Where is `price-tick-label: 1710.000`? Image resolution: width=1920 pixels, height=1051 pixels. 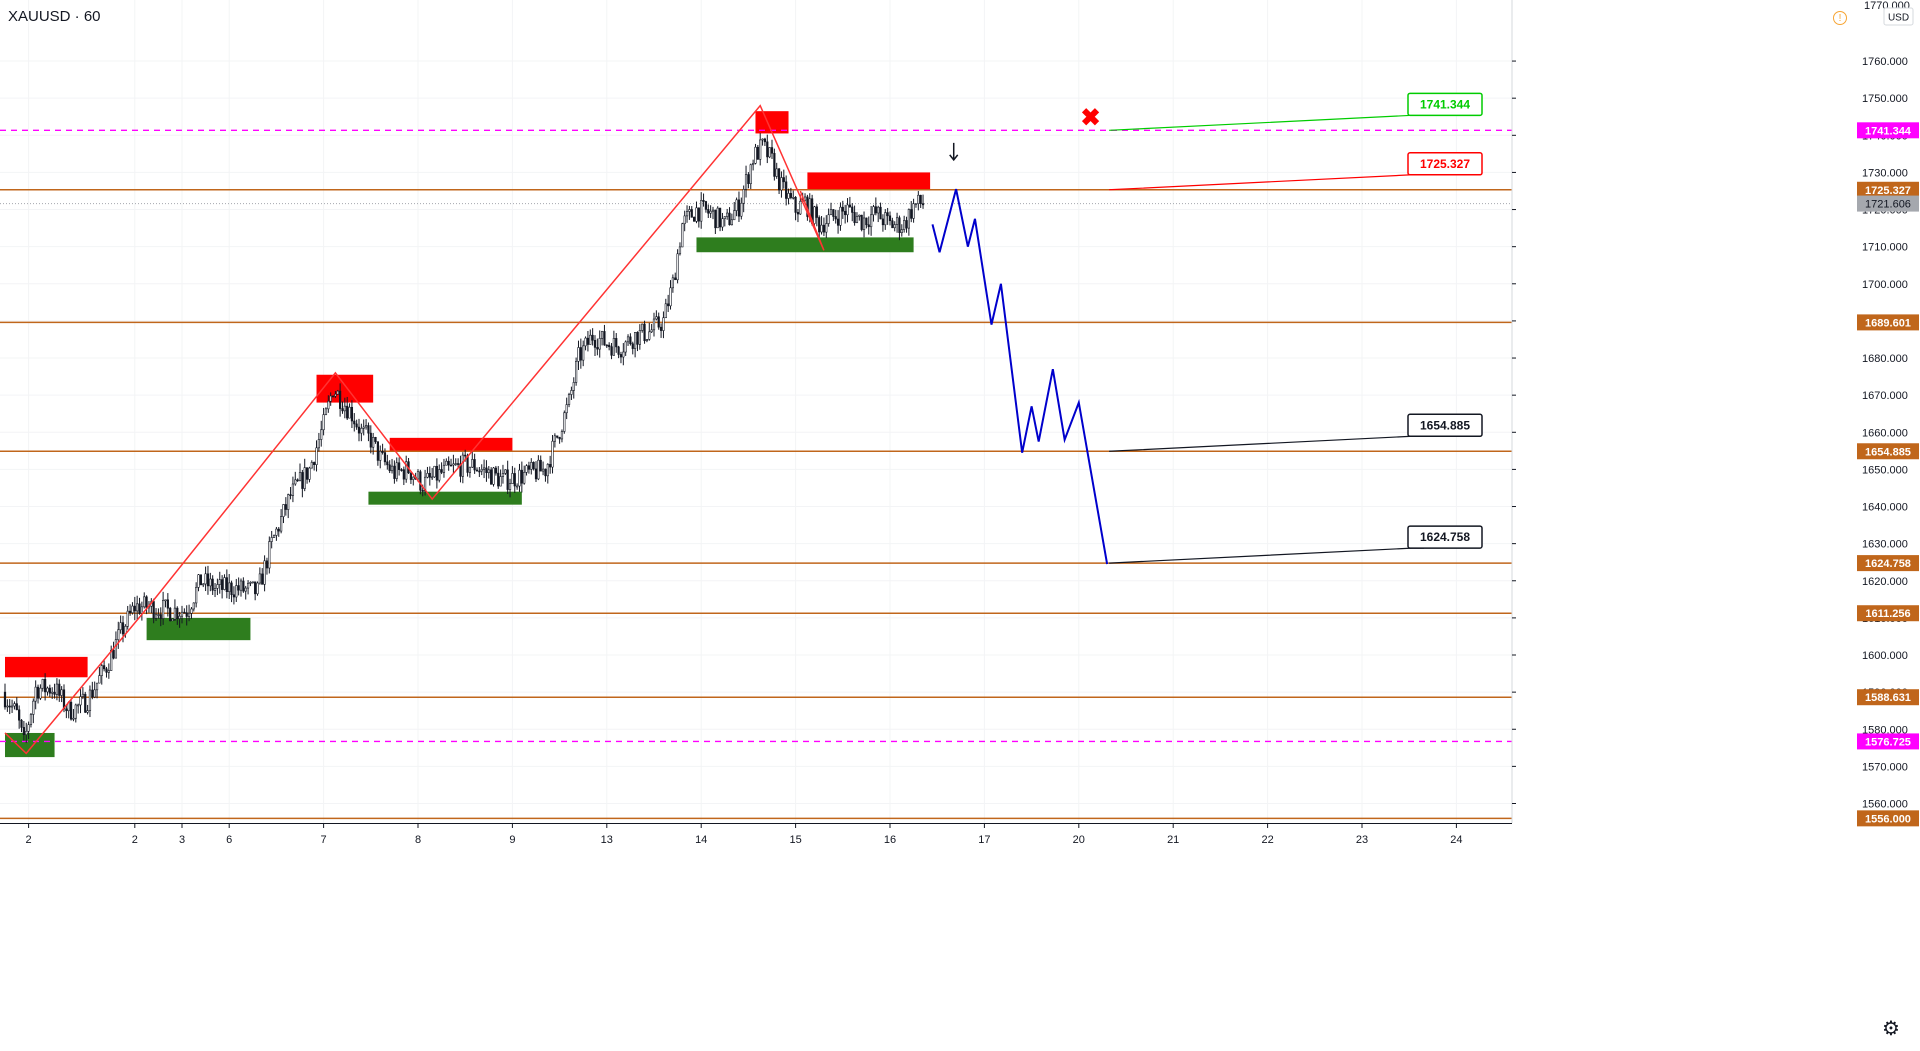
price-tick-label: 1710.000 is located at coordinates (1885, 248).